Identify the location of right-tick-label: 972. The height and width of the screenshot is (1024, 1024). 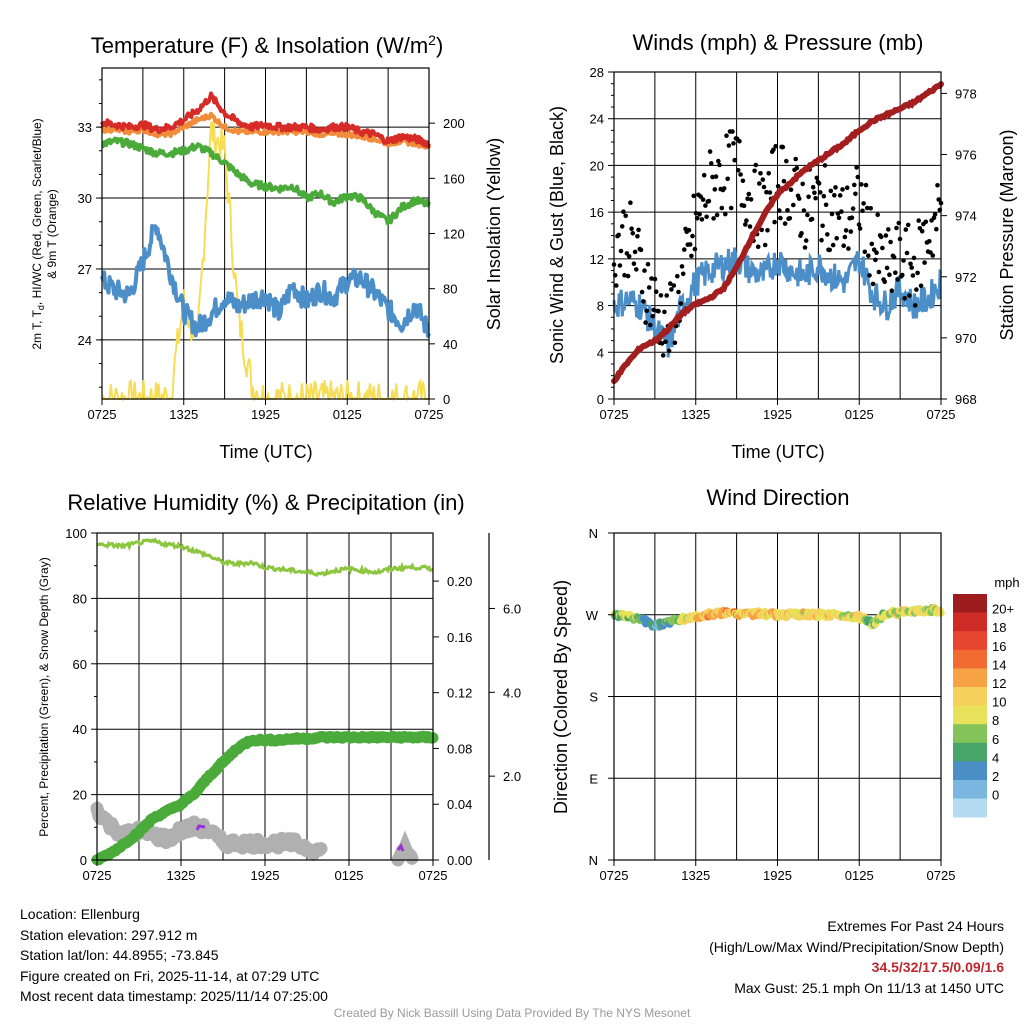
(966, 277).